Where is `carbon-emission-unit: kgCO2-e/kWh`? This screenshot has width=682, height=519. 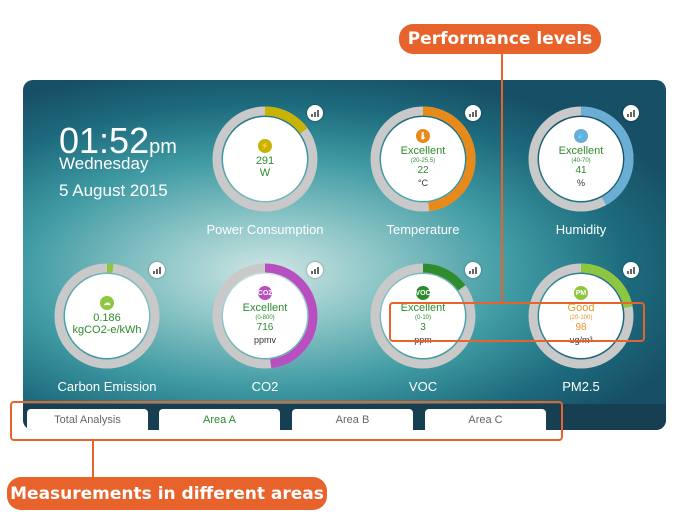 carbon-emission-unit: kgCO2-e/kWh is located at coordinates (107, 330).